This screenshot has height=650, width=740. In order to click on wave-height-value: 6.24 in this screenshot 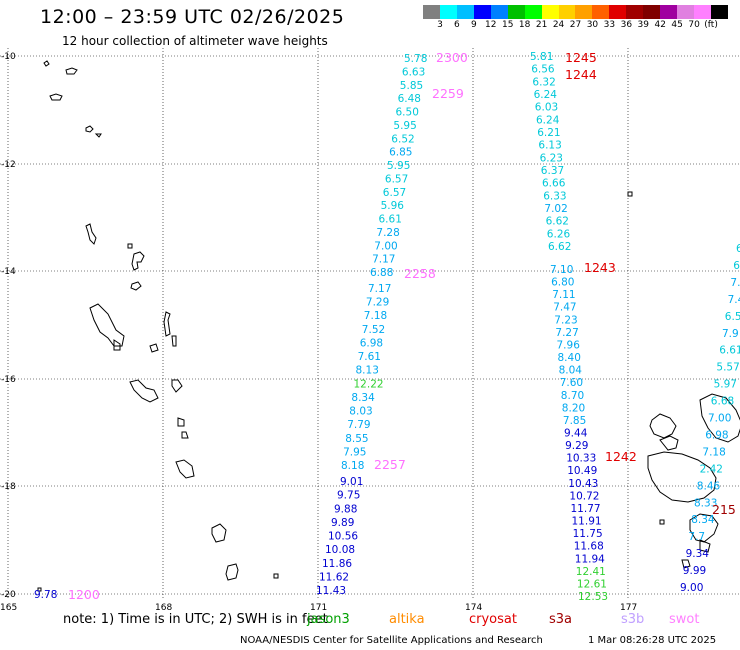, I will do `click(548, 120)`.